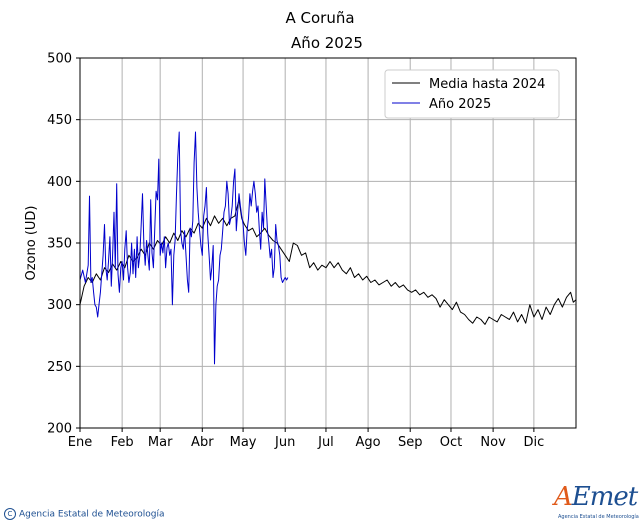 This screenshot has height=525, width=640. What do you see at coordinates (327, 43) in the screenshot?
I see `chart-subtitle: Año 2025` at bounding box center [327, 43].